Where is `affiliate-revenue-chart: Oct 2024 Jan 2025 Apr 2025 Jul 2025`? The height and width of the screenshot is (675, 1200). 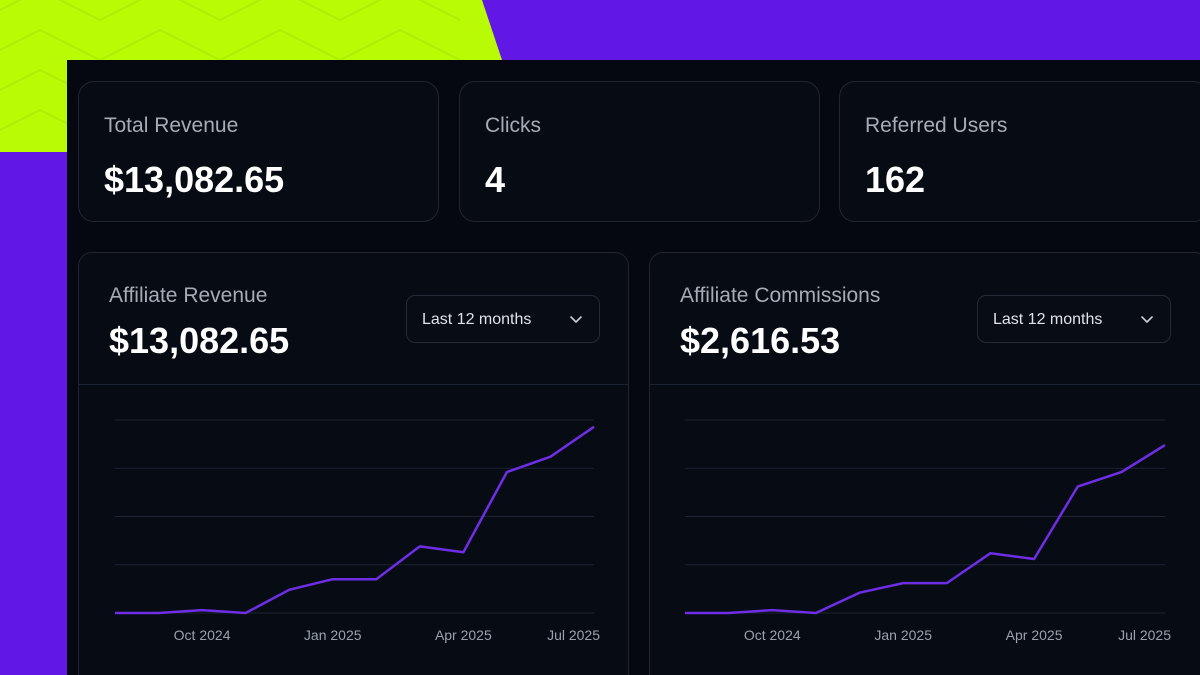 affiliate-revenue-chart: Oct 2024 Jan 2025 Apr 2025 Jul 2025 is located at coordinates (357, 531).